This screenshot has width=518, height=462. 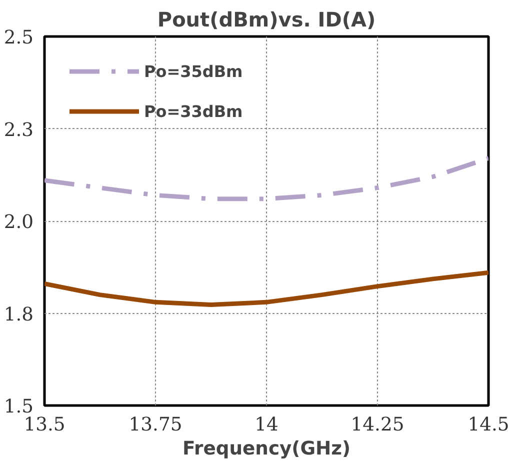 I want to click on chart-title: Pout(dBm)vs. ID(A), so click(x=266, y=20).